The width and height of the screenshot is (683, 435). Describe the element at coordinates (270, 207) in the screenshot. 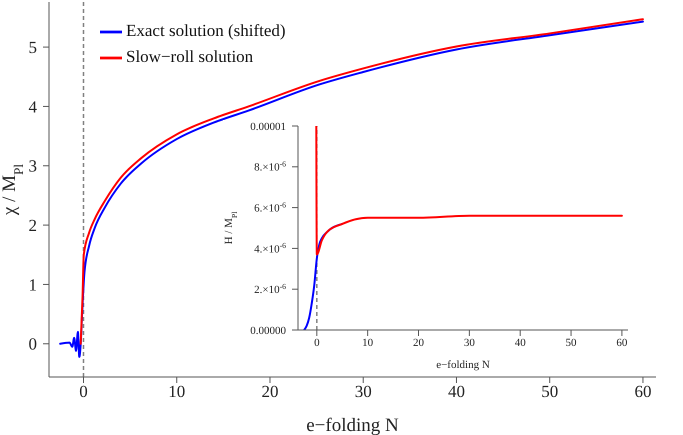

I see `y-tick-label: 6.×10$^{-6}$` at that location.